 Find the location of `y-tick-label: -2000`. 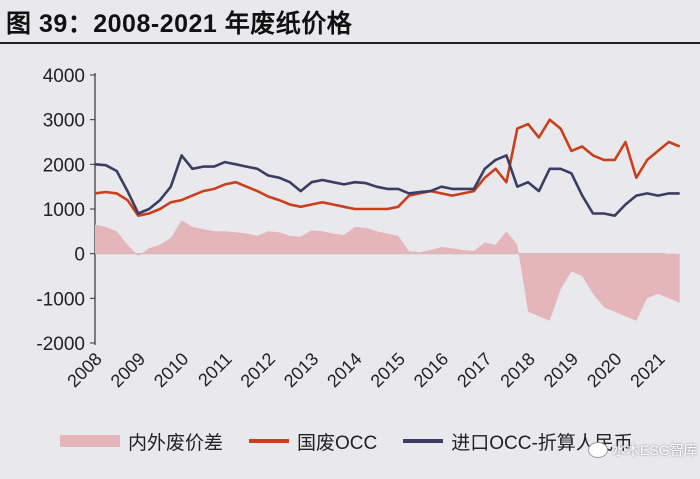

y-tick-label: -2000 is located at coordinates (60, 344).